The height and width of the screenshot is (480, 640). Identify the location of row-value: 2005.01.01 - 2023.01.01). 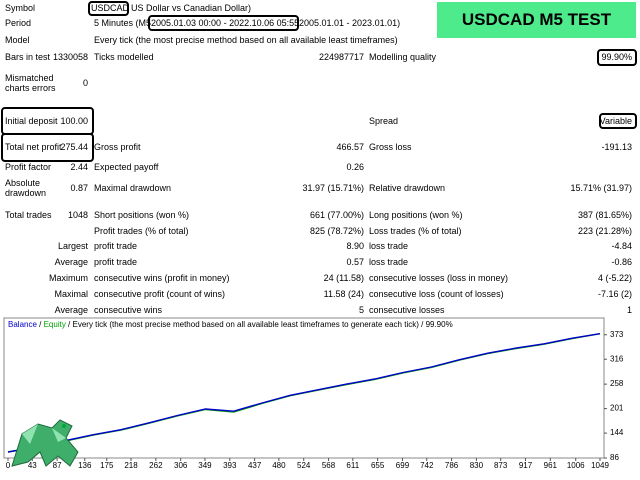
(350, 23).